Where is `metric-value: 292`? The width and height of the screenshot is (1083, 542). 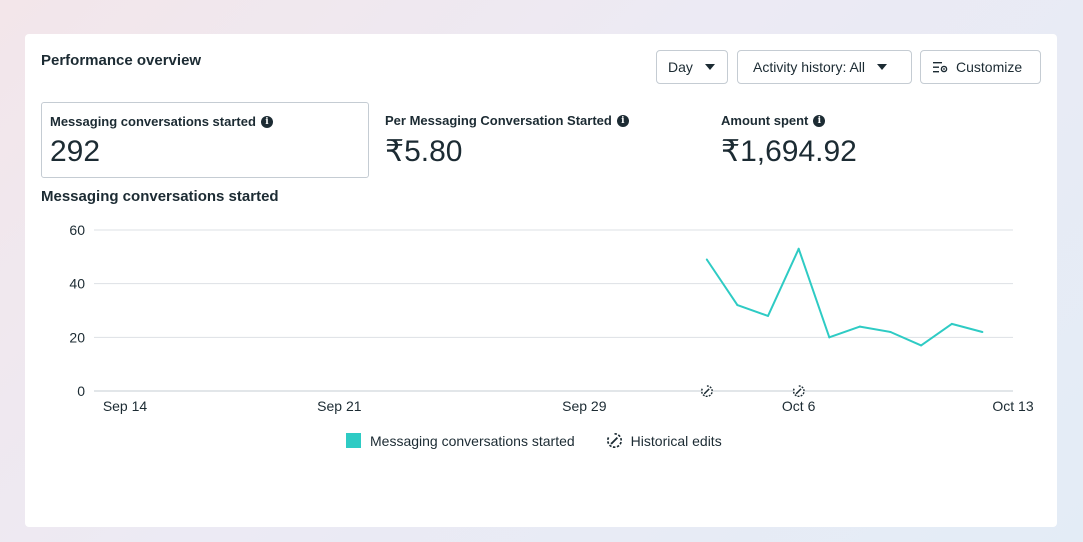 metric-value: 292 is located at coordinates (75, 151).